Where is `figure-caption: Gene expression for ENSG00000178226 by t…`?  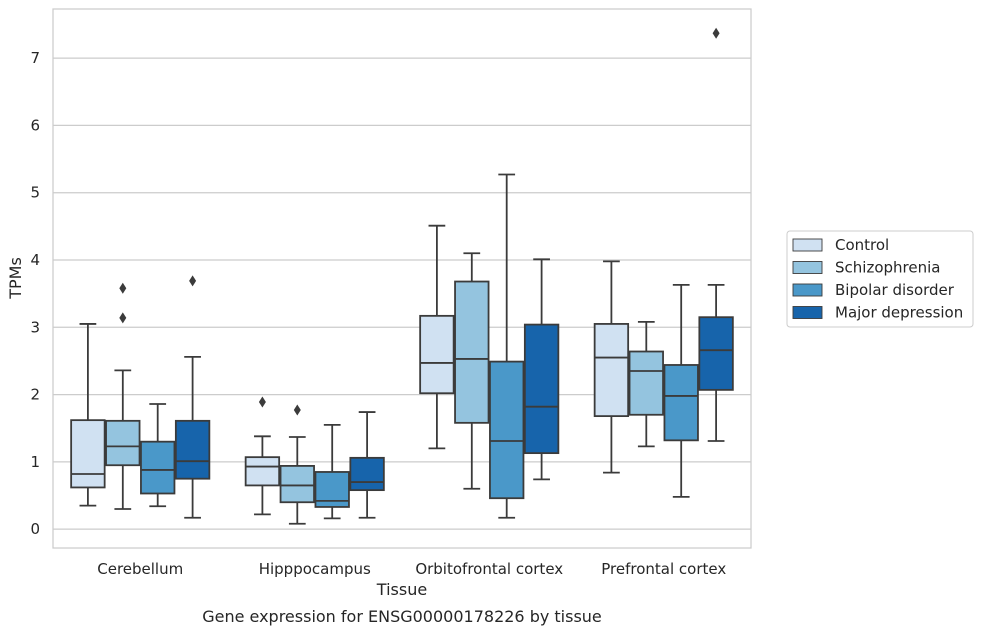 figure-caption: Gene expression for ENSG00000178226 by t… is located at coordinates (402, 616).